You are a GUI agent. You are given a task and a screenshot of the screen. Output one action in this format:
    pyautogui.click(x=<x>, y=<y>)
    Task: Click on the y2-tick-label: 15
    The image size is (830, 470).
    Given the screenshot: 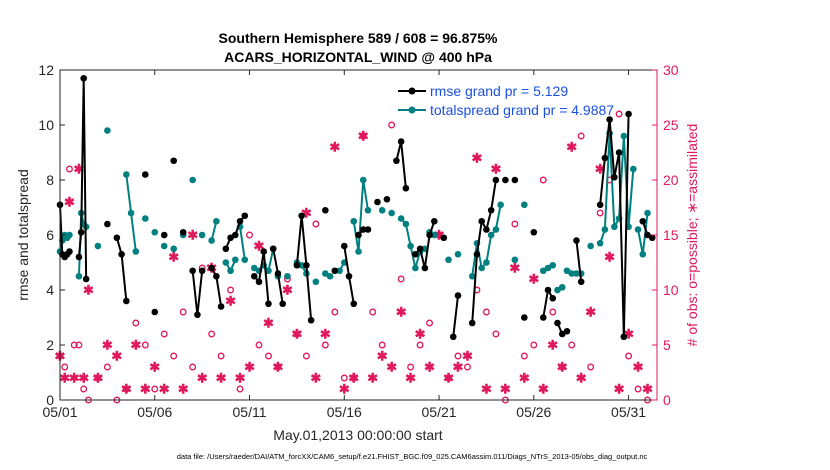 What is the action you would take?
    pyautogui.click(x=671, y=235)
    